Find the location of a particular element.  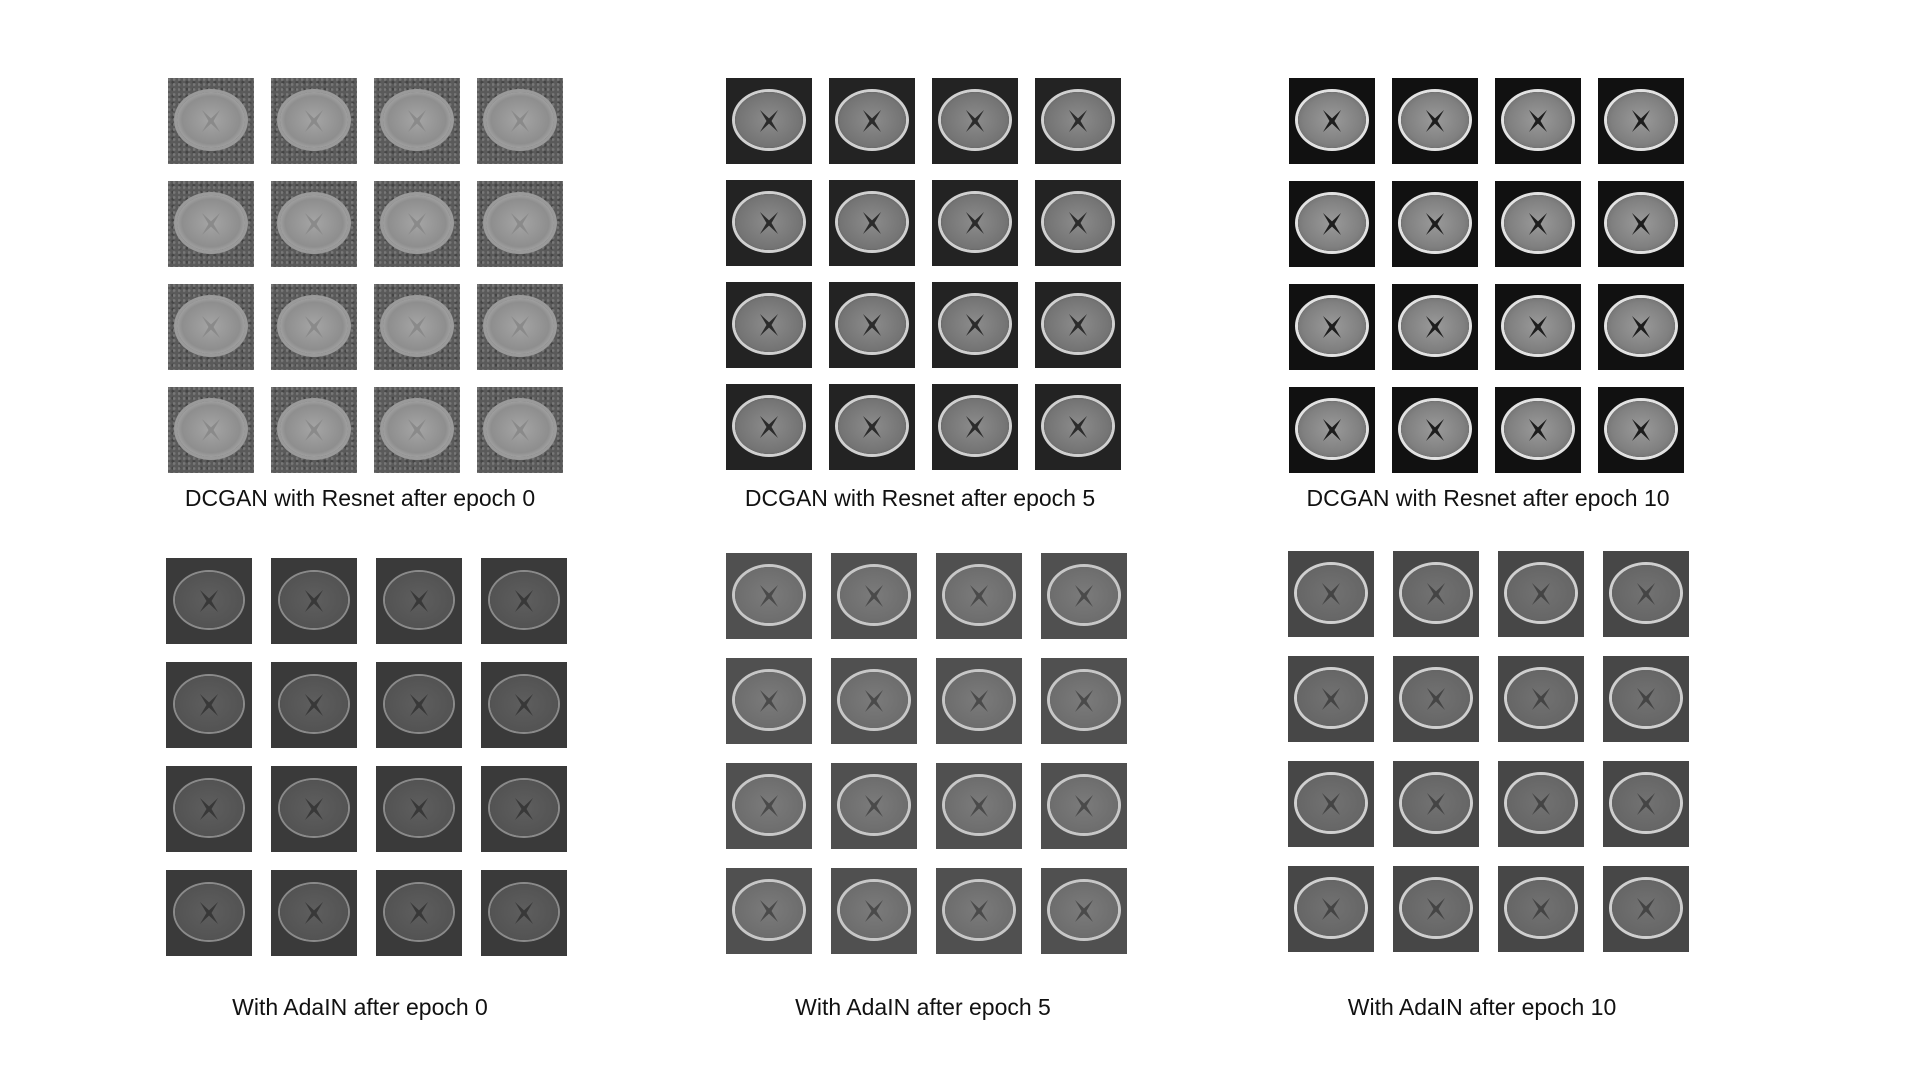

caption-adain-epoch-10: With AdaIN after epoch 10 is located at coordinates (1482, 1007).